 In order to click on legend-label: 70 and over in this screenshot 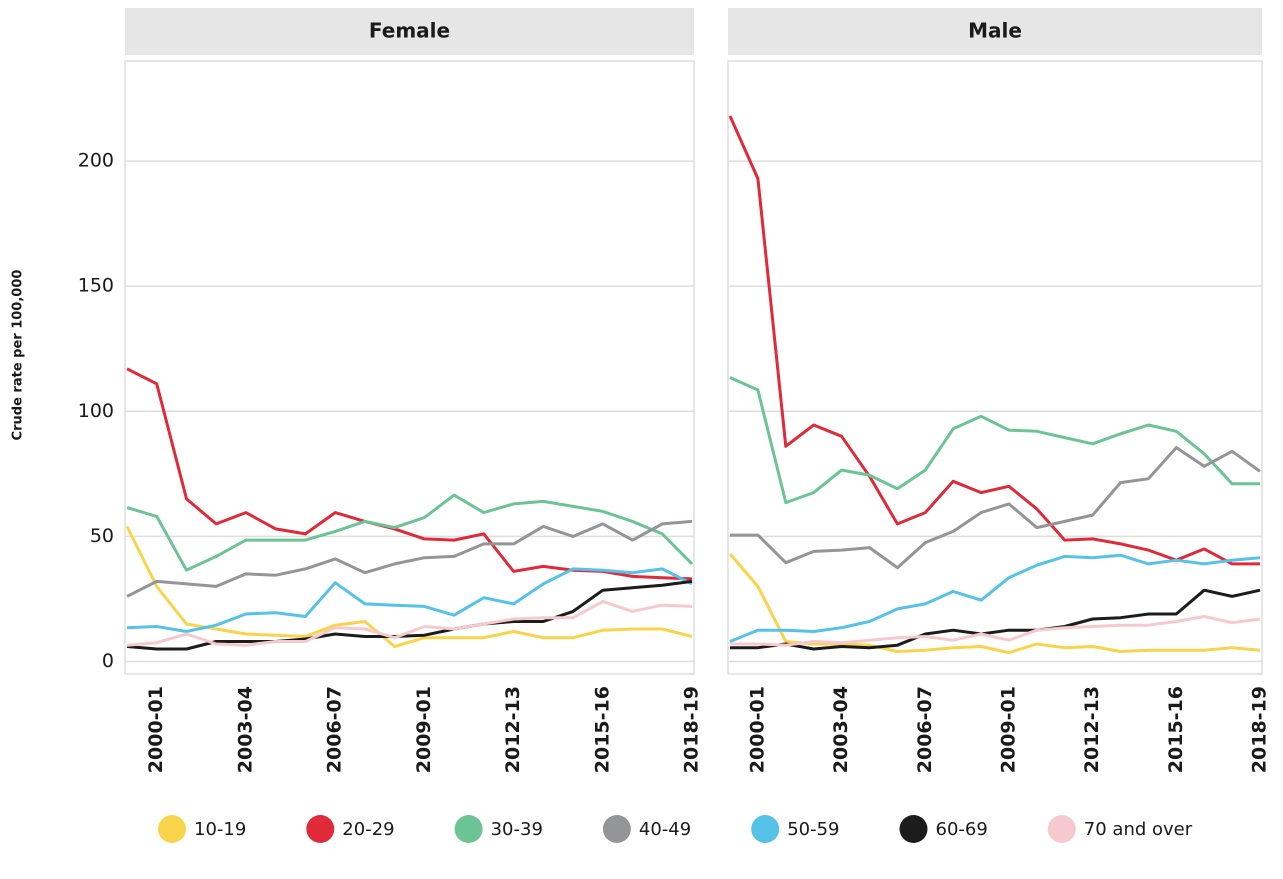, I will do `click(1138, 829)`.